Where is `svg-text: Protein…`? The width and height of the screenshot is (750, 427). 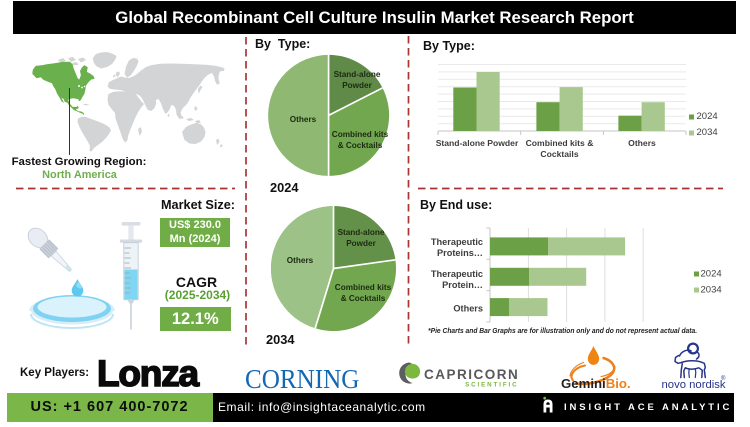
svg-text: Protein… is located at coordinates (462, 285).